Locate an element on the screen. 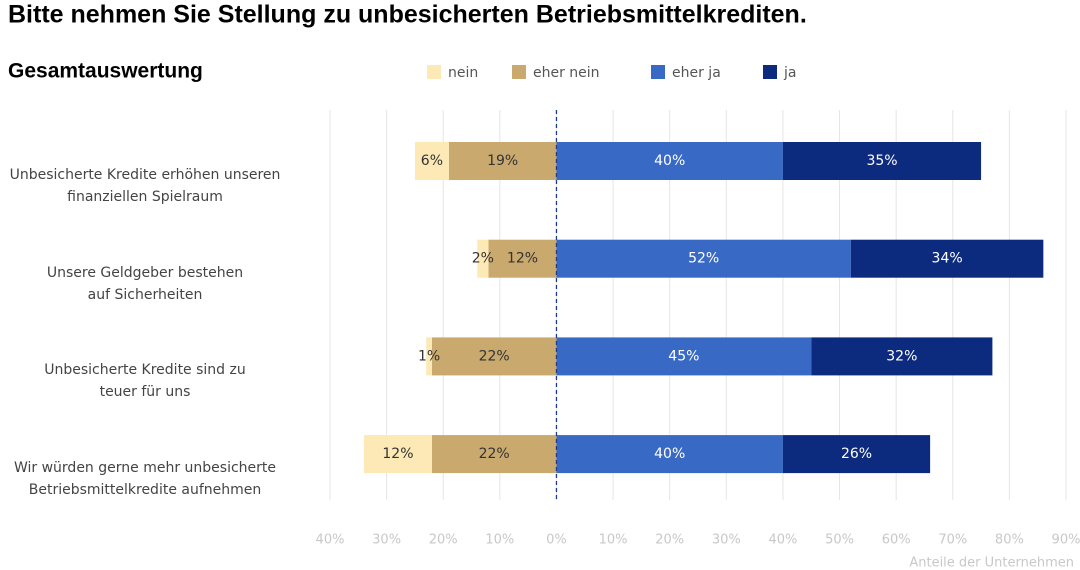 This screenshot has width=1080, height=570. data-label: 19% is located at coordinates (502, 161).